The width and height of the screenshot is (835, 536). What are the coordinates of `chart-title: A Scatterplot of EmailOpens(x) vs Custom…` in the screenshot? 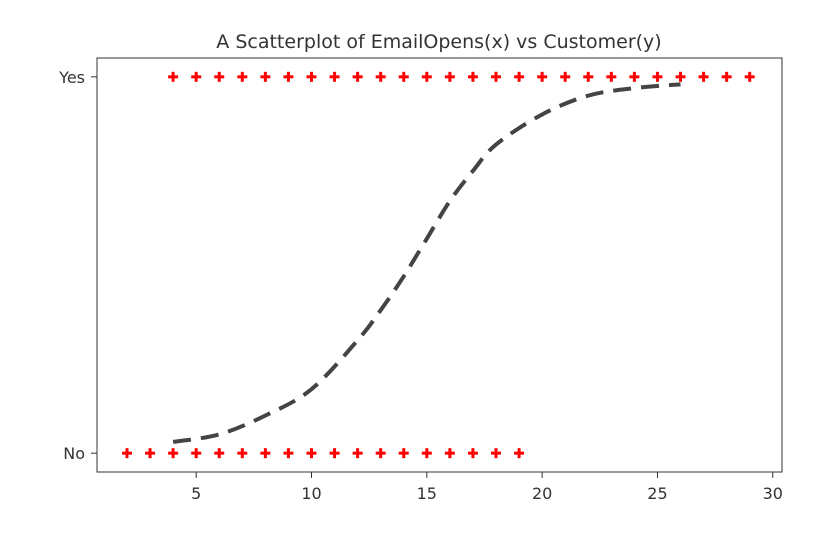 It's located at (438, 42).